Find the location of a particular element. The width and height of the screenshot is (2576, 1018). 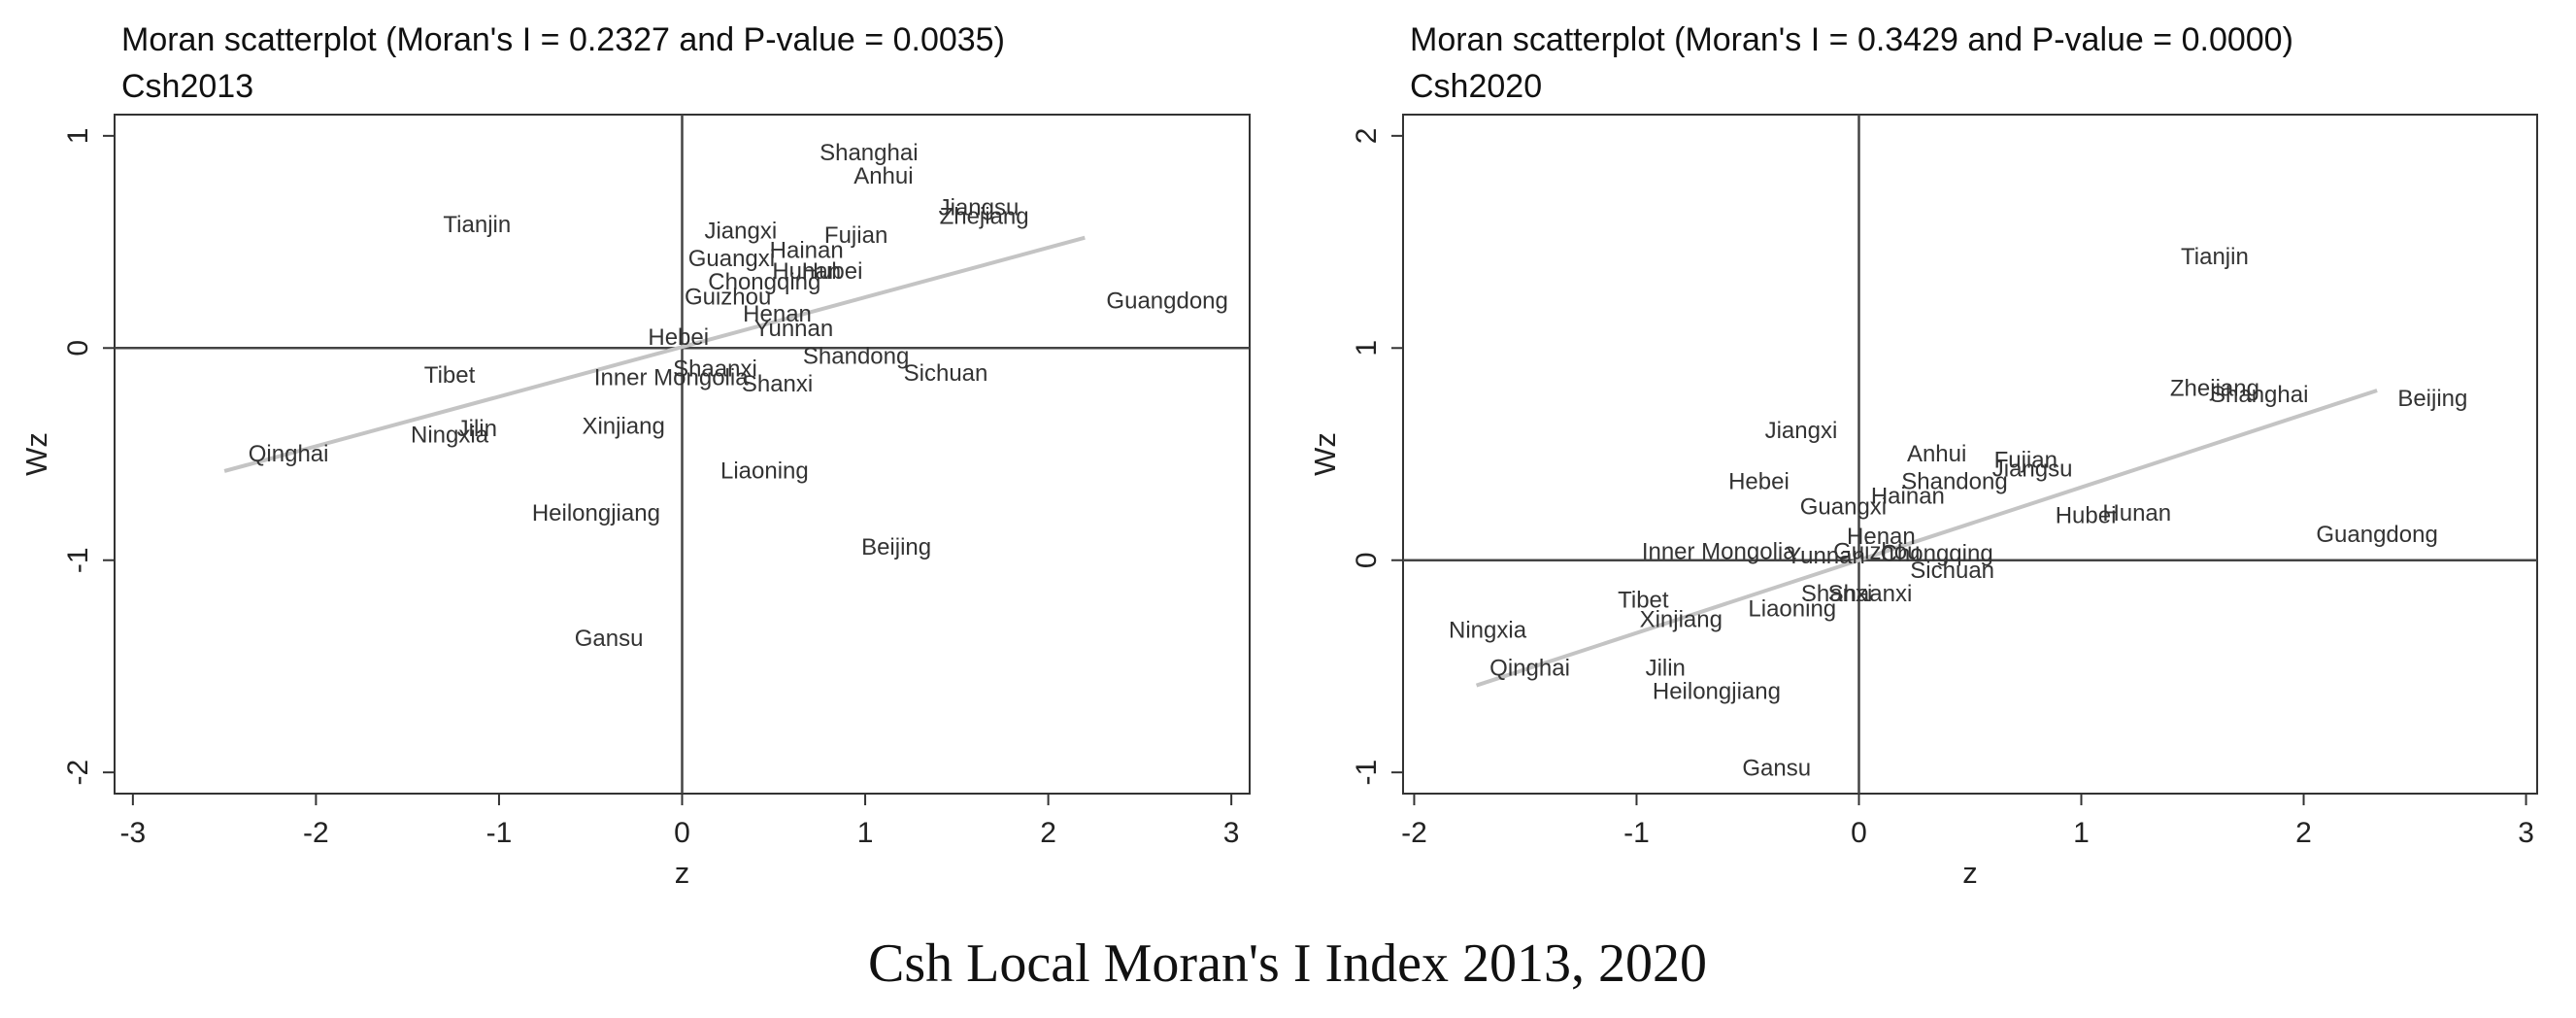

chart-subtitle: Csh2020 is located at coordinates (1476, 86).